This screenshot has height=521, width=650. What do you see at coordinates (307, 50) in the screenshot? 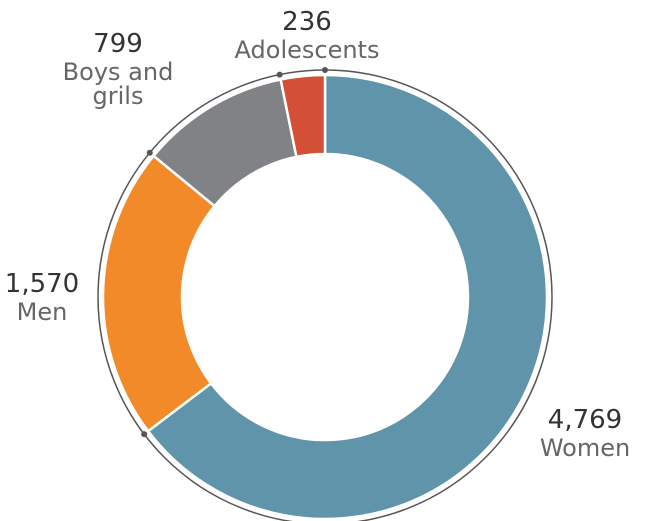
I see `category-label: Adolescents` at bounding box center [307, 50].